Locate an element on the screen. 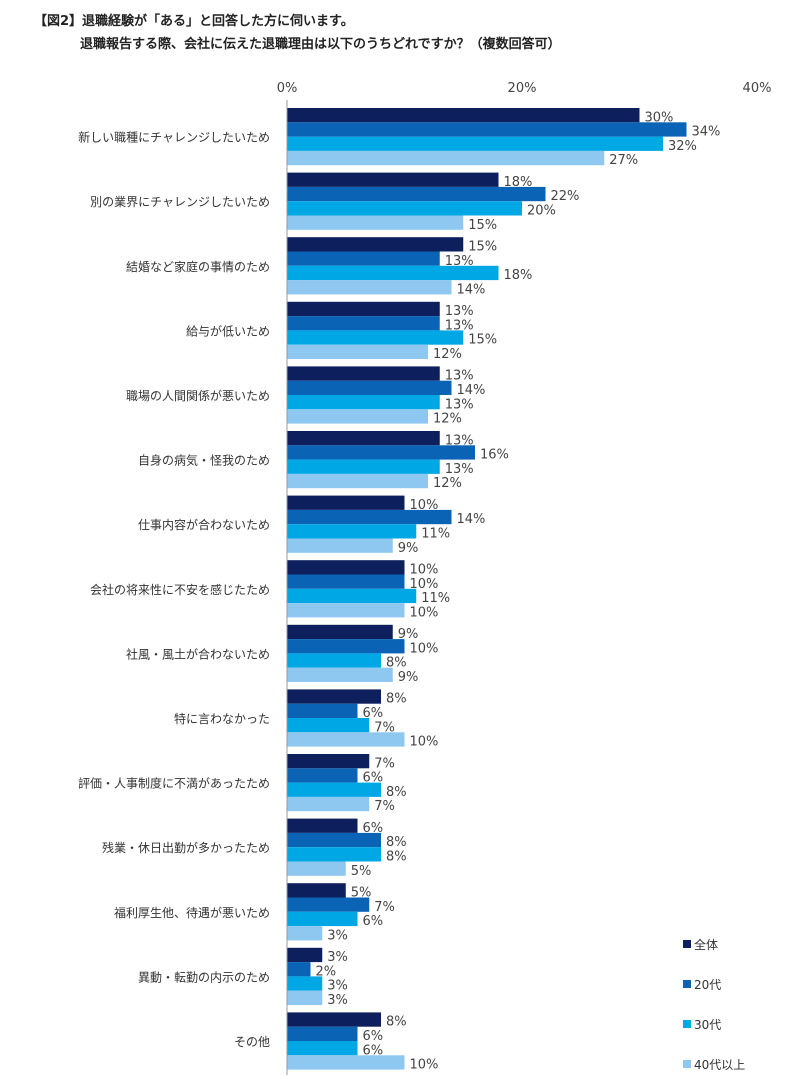 The width and height of the screenshot is (800, 1079). chart-title-line1: 【図2】退職経験が「ある」と回答した方に伺います。 is located at coordinates (194, 21).